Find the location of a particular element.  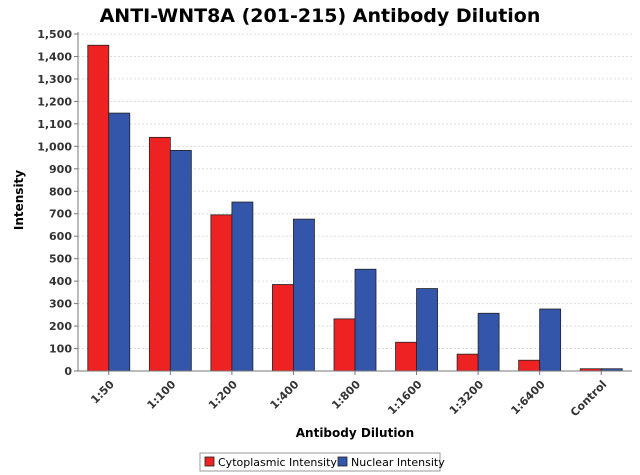

y-tick-label: 1,100 is located at coordinates (54, 124).